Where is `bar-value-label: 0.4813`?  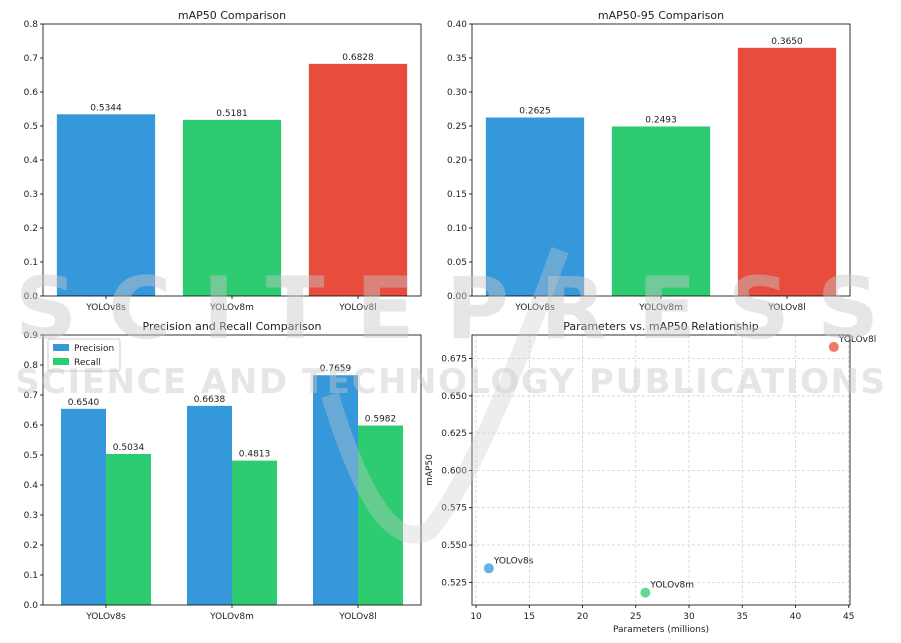
bar-value-label: 0.4813 is located at coordinates (255, 455).